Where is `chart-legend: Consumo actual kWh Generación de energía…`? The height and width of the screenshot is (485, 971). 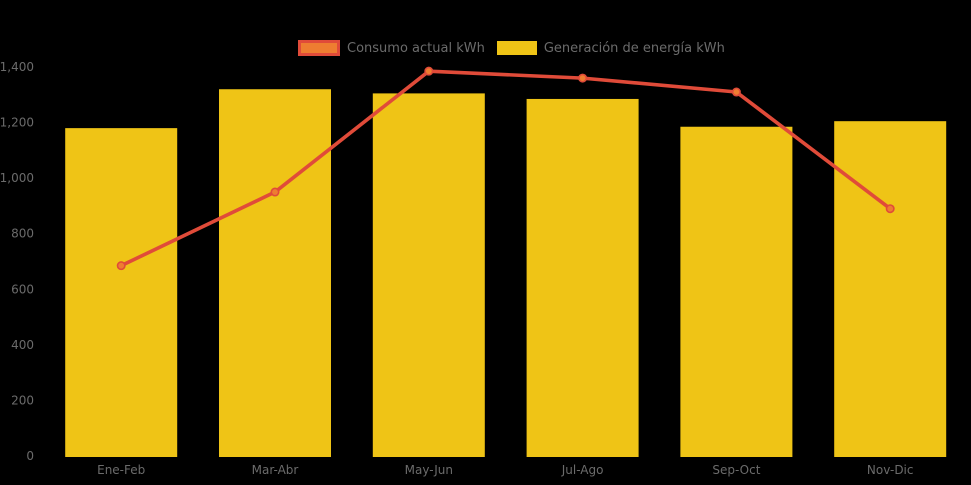 chart-legend: Consumo actual kWh Generación de energía… is located at coordinates (511, 48).